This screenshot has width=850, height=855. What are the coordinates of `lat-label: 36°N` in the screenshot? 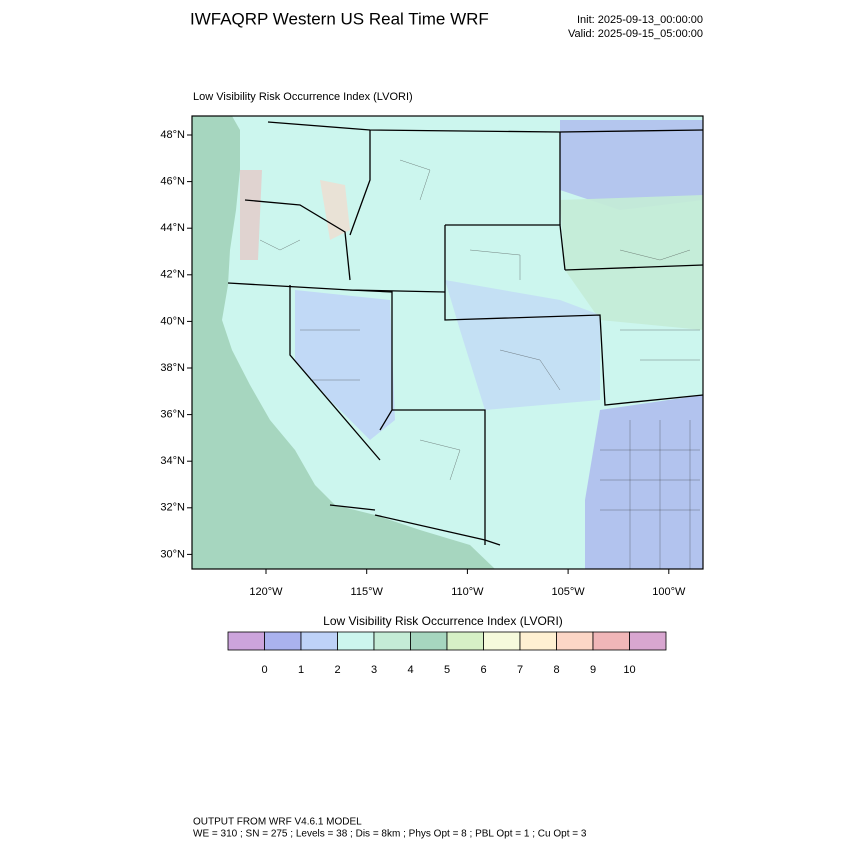 It's located at (172, 415).